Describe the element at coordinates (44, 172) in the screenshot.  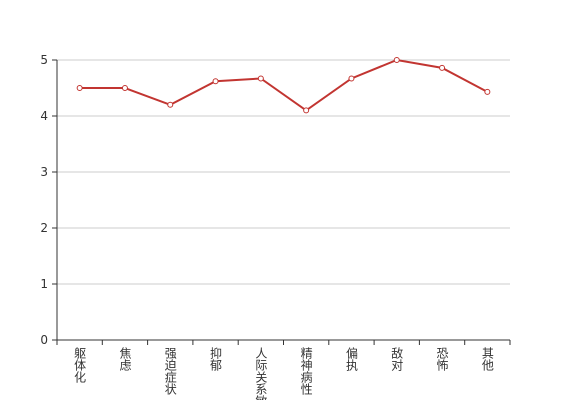
I see `y-tick-label: 3` at that location.